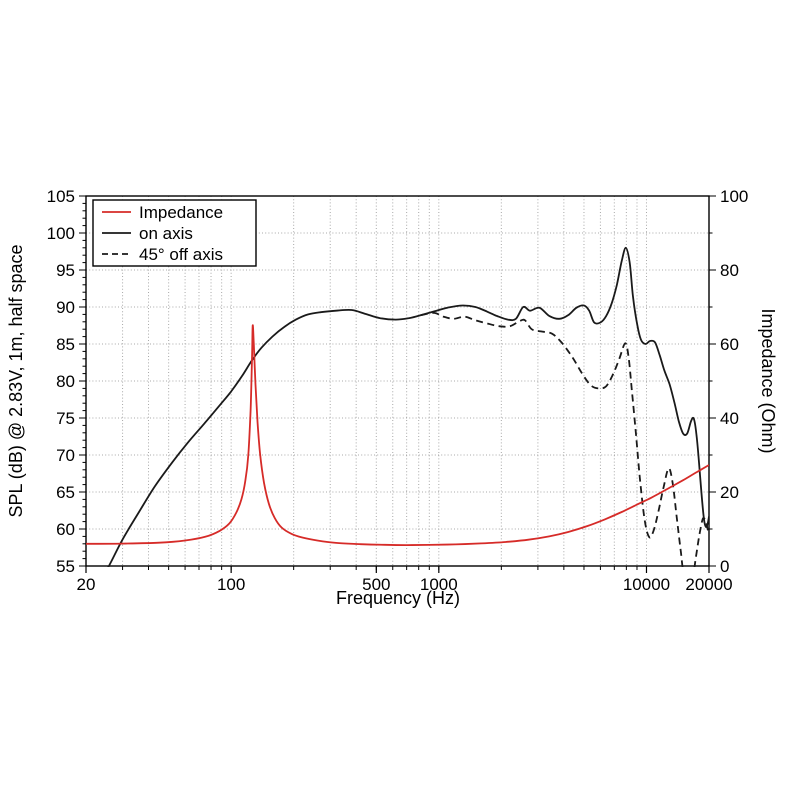  I want to click on left-y-tick-label: 105, so click(61, 196).